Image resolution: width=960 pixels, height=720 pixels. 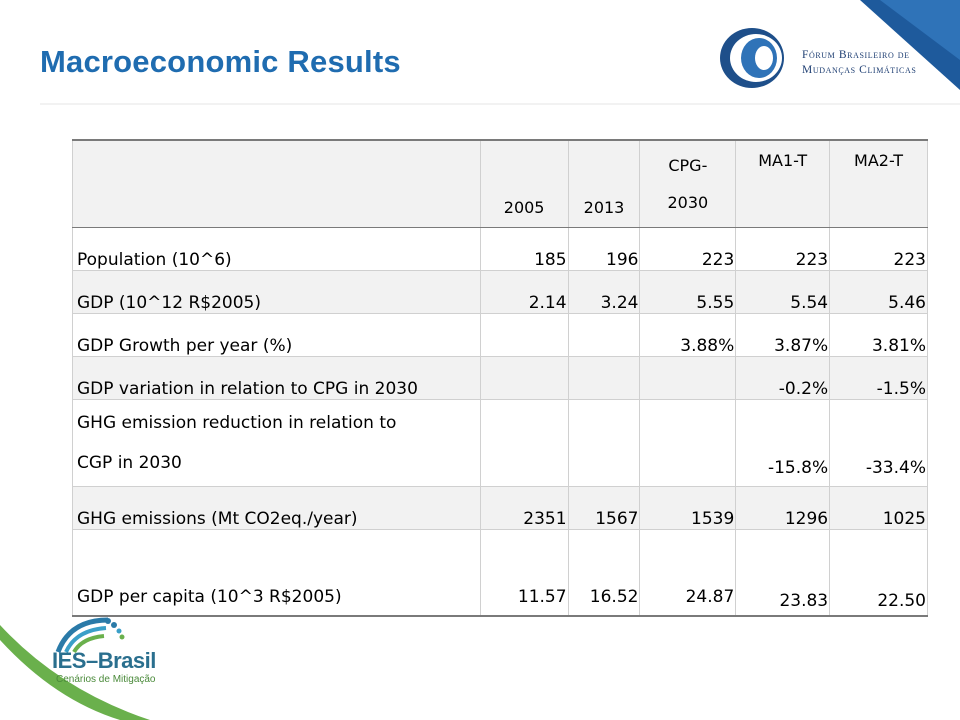 I want to click on cell-ma2: 22.50, so click(x=878, y=572).